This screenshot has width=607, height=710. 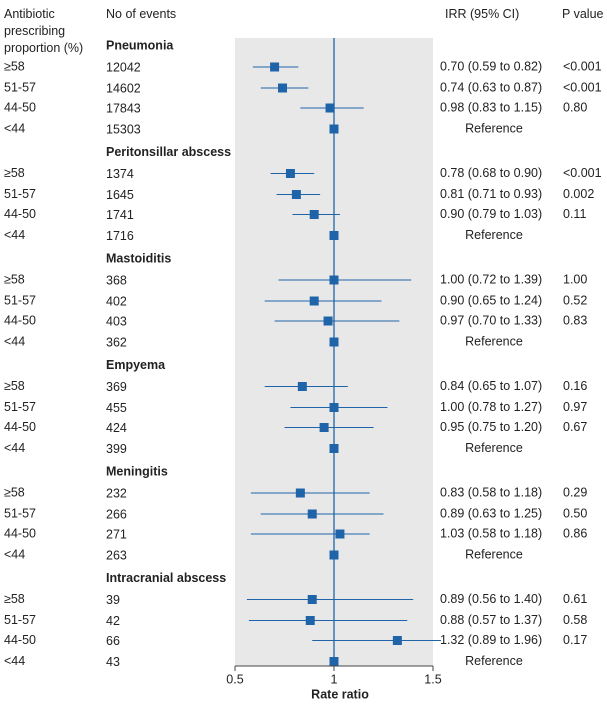 I want to click on row-p-value: 0.29, so click(x=575, y=492).